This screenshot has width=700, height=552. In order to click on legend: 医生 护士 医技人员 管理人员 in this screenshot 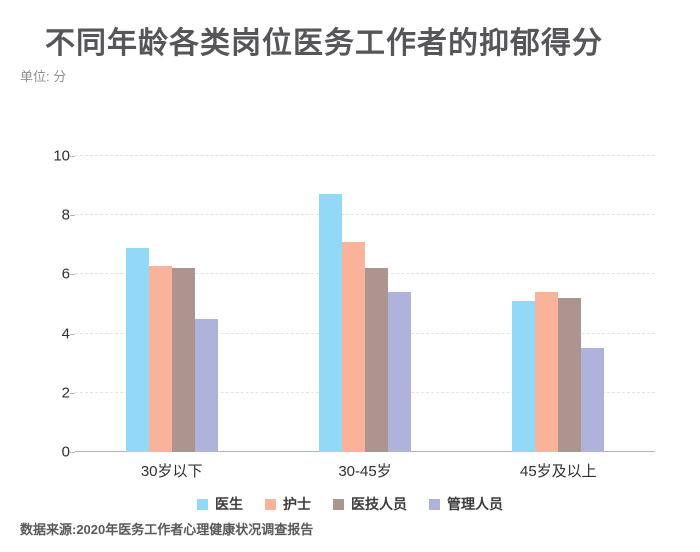, I will do `click(350, 504)`.